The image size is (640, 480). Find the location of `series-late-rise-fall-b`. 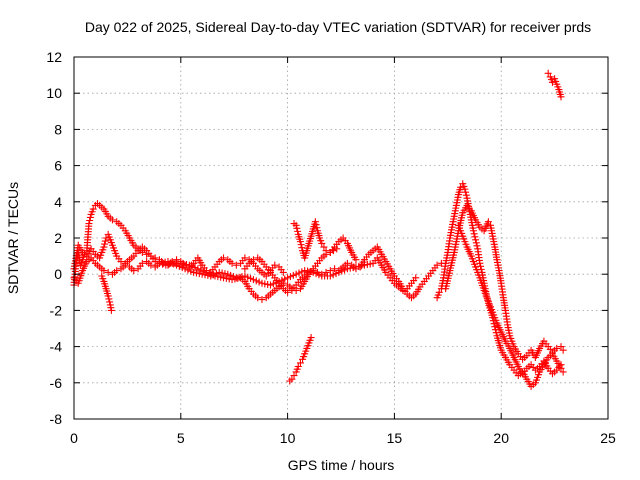

series-late-rise-fall-b is located at coordinates (504, 282).